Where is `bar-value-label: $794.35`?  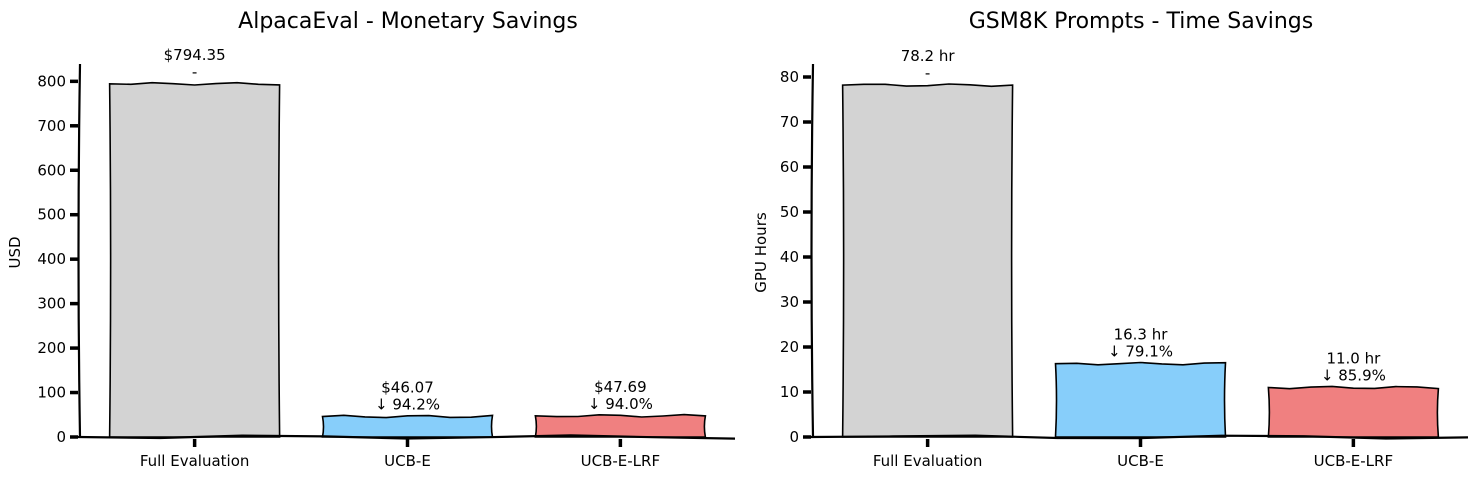 bar-value-label: $794.35 is located at coordinates (195, 55).